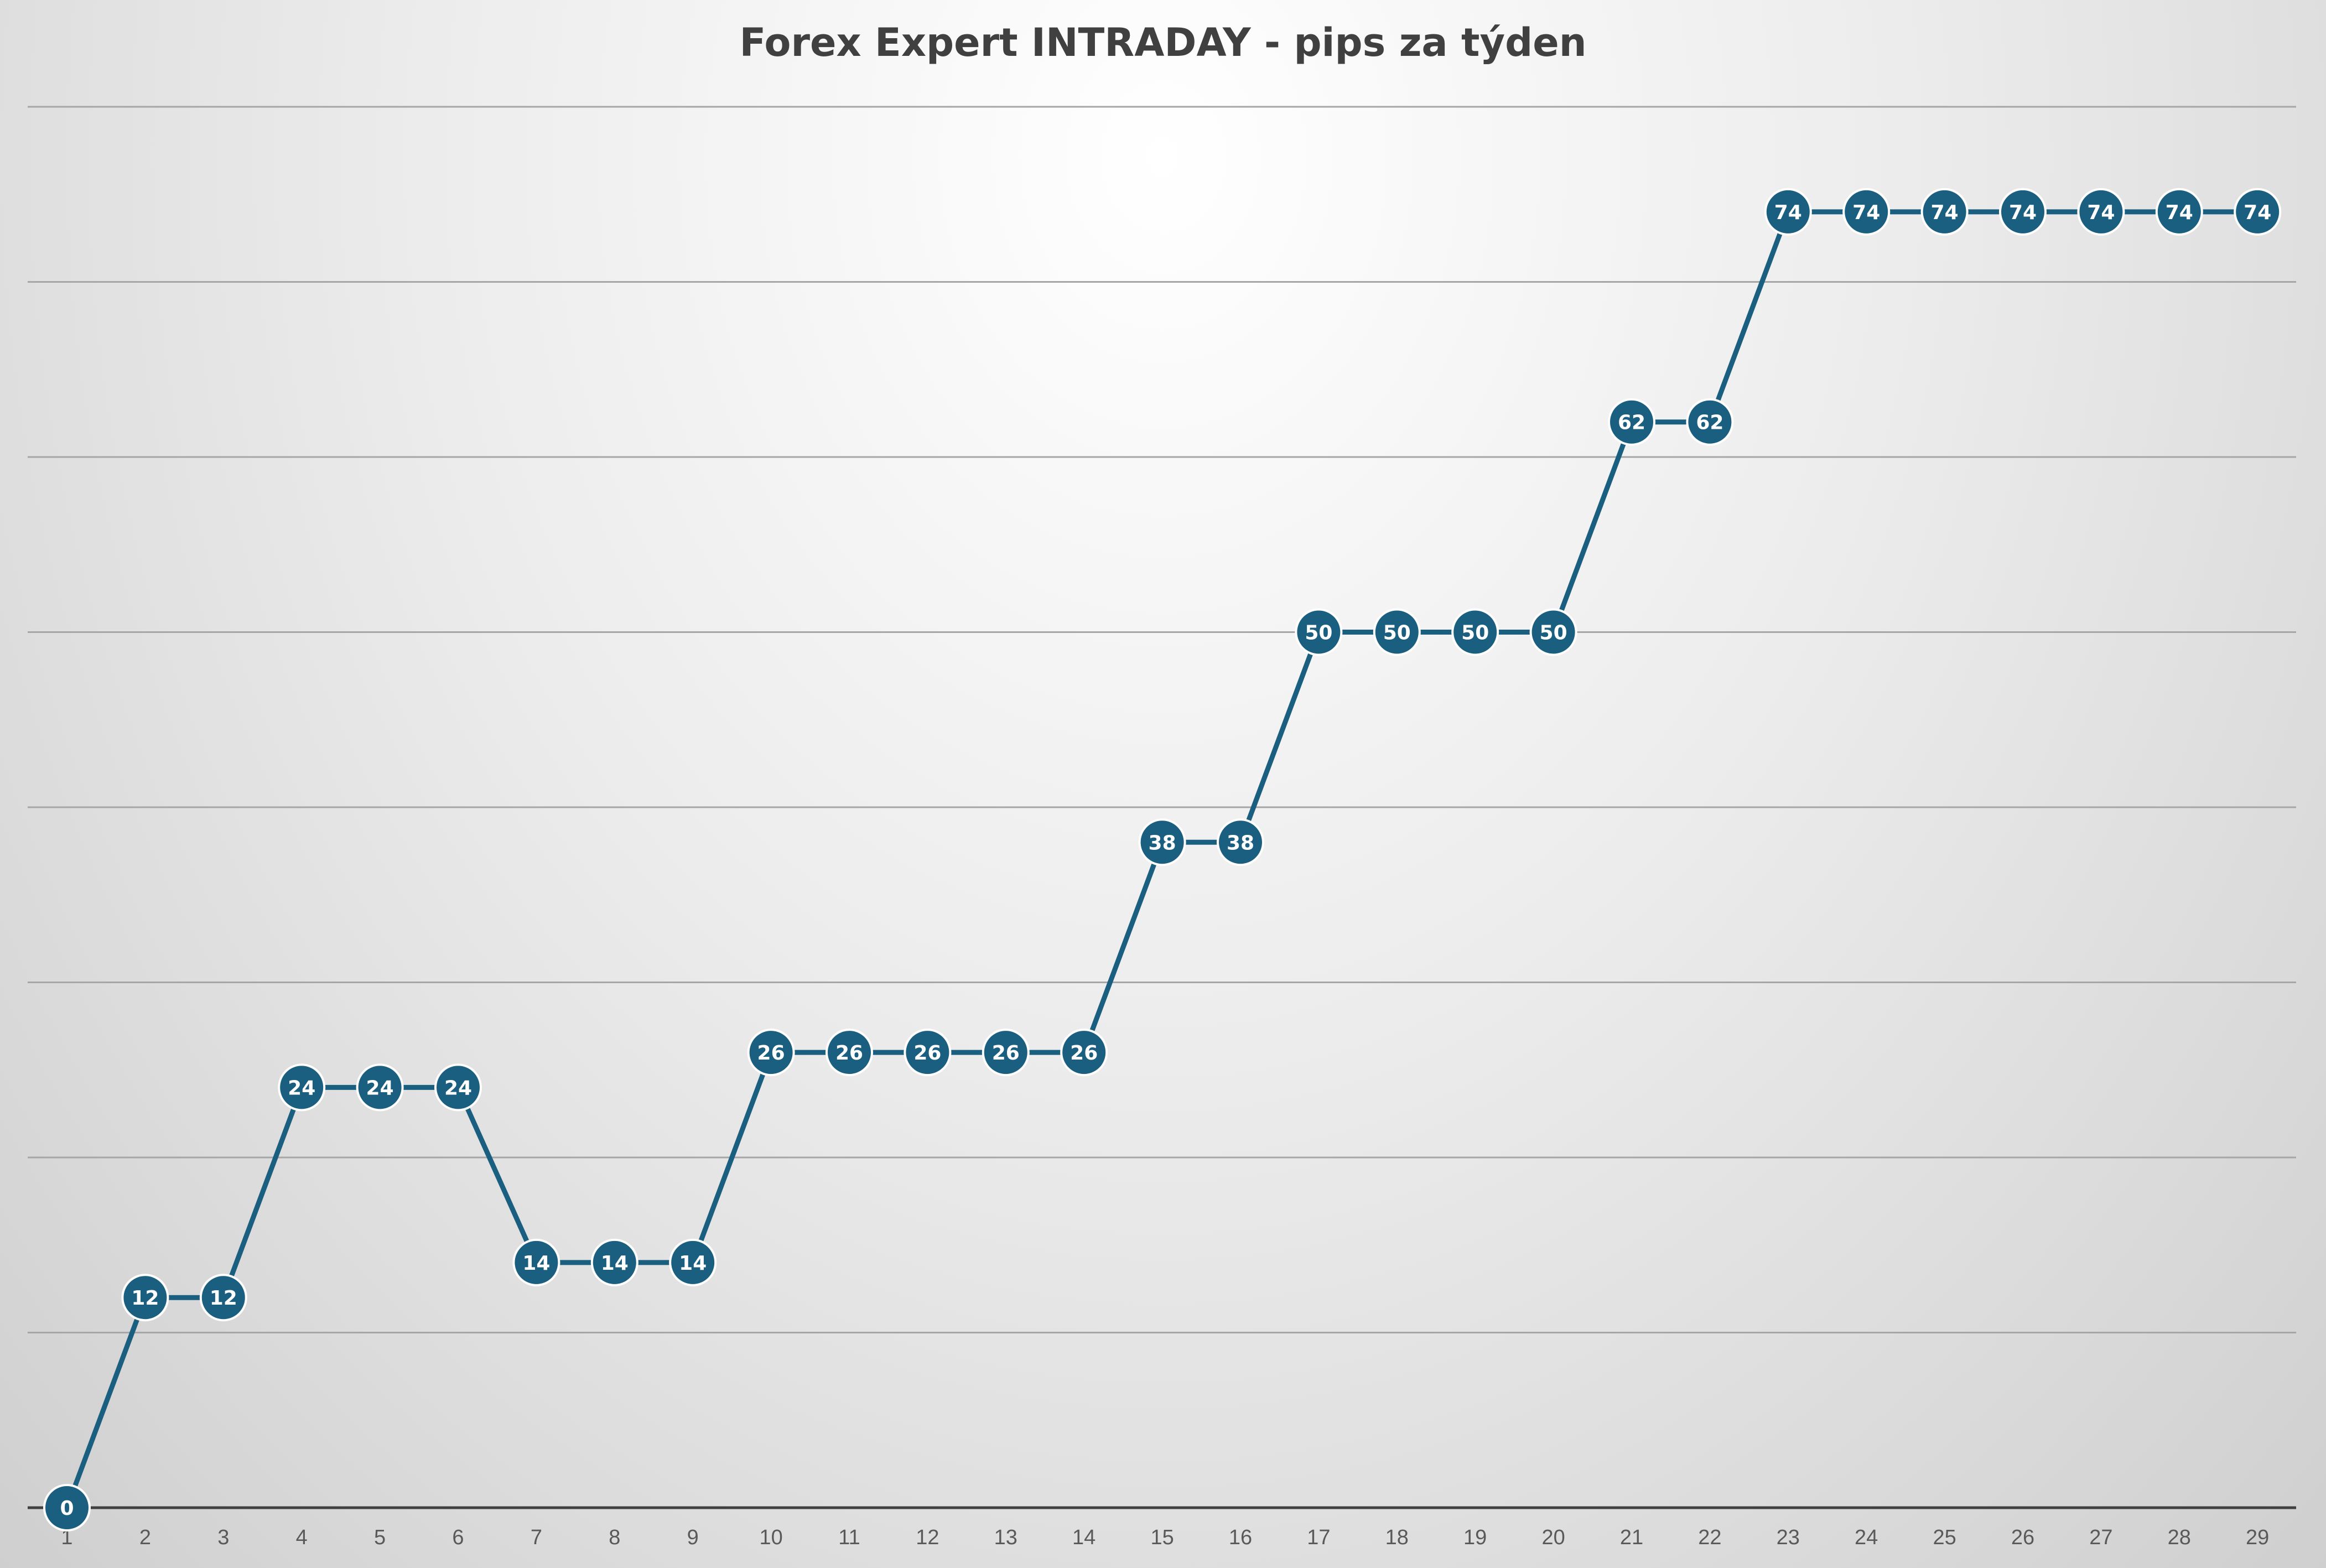 Image resolution: width=2326 pixels, height=1568 pixels. What do you see at coordinates (302, 1537) in the screenshot?
I see `x-tick-label: 4` at bounding box center [302, 1537].